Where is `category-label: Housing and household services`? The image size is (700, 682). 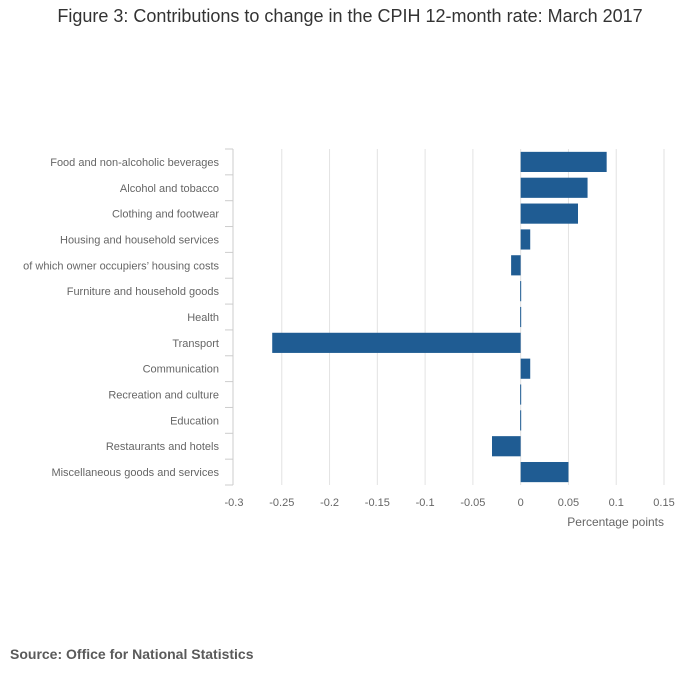
category-label: Housing and household services is located at coordinates (139, 240).